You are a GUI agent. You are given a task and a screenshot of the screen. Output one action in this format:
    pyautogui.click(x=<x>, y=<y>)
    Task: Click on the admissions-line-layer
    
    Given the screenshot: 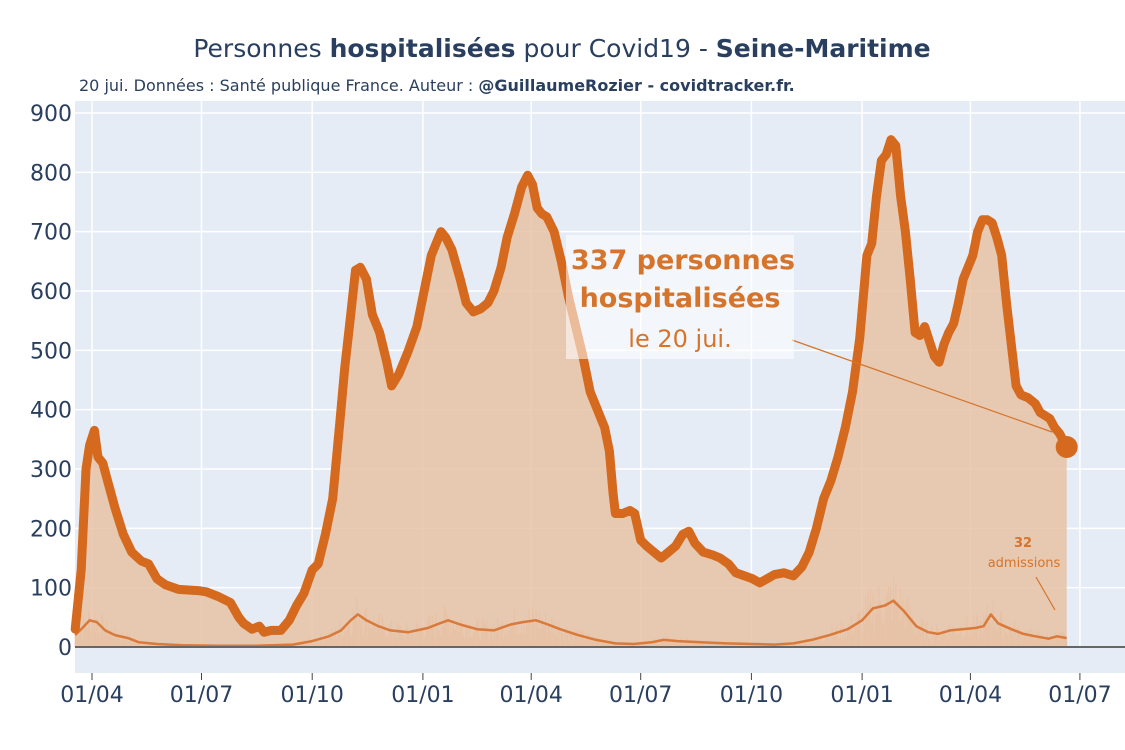 What is the action you would take?
    pyautogui.click(x=570, y=623)
    